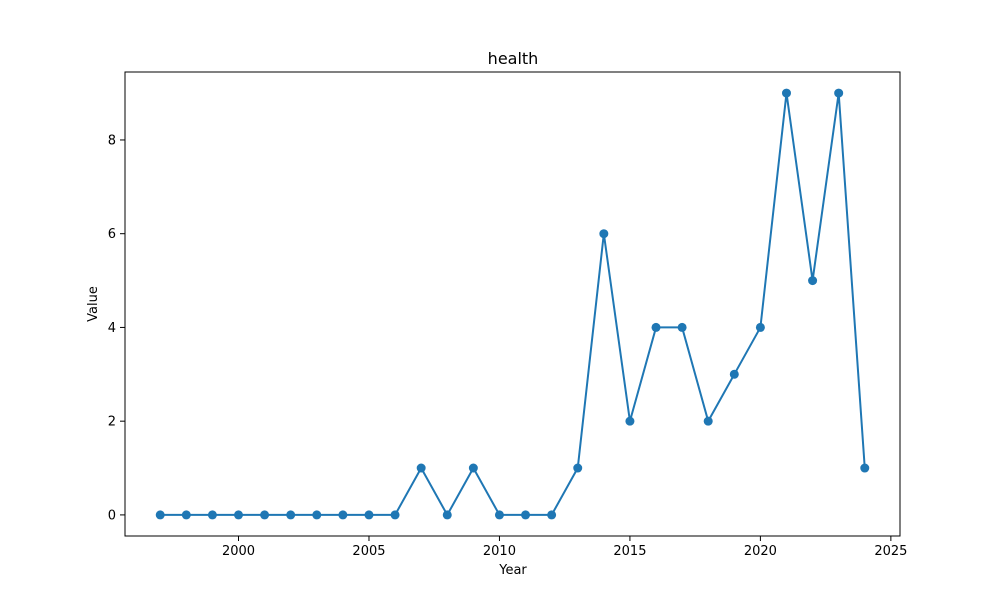 The width and height of the screenshot is (1000, 600). What do you see at coordinates (368, 551) in the screenshot?
I see `x-tick-label: 2005` at bounding box center [368, 551].